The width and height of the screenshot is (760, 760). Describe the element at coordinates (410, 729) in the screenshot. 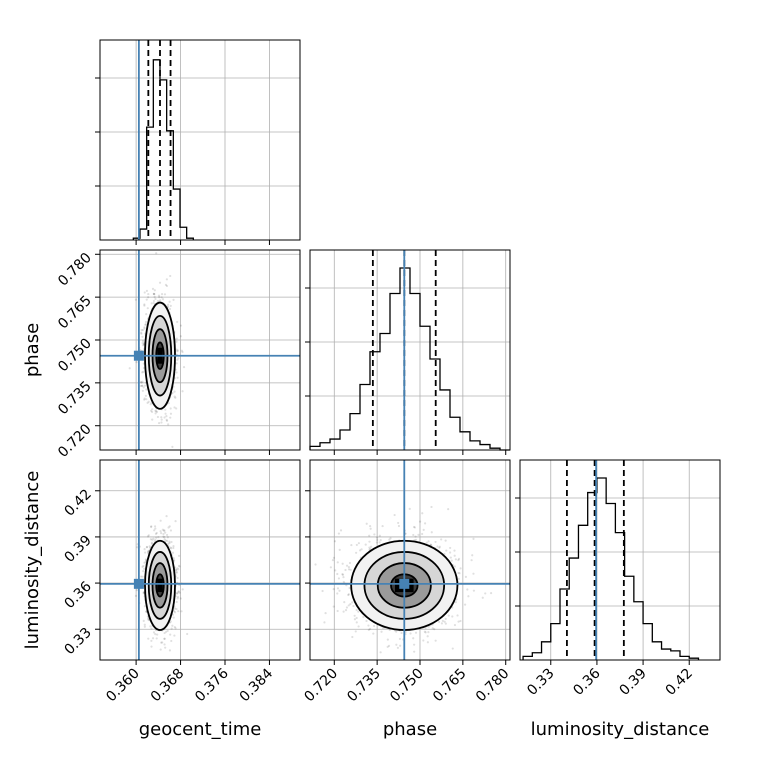

I see `x-axis-label-phase: phase` at that location.